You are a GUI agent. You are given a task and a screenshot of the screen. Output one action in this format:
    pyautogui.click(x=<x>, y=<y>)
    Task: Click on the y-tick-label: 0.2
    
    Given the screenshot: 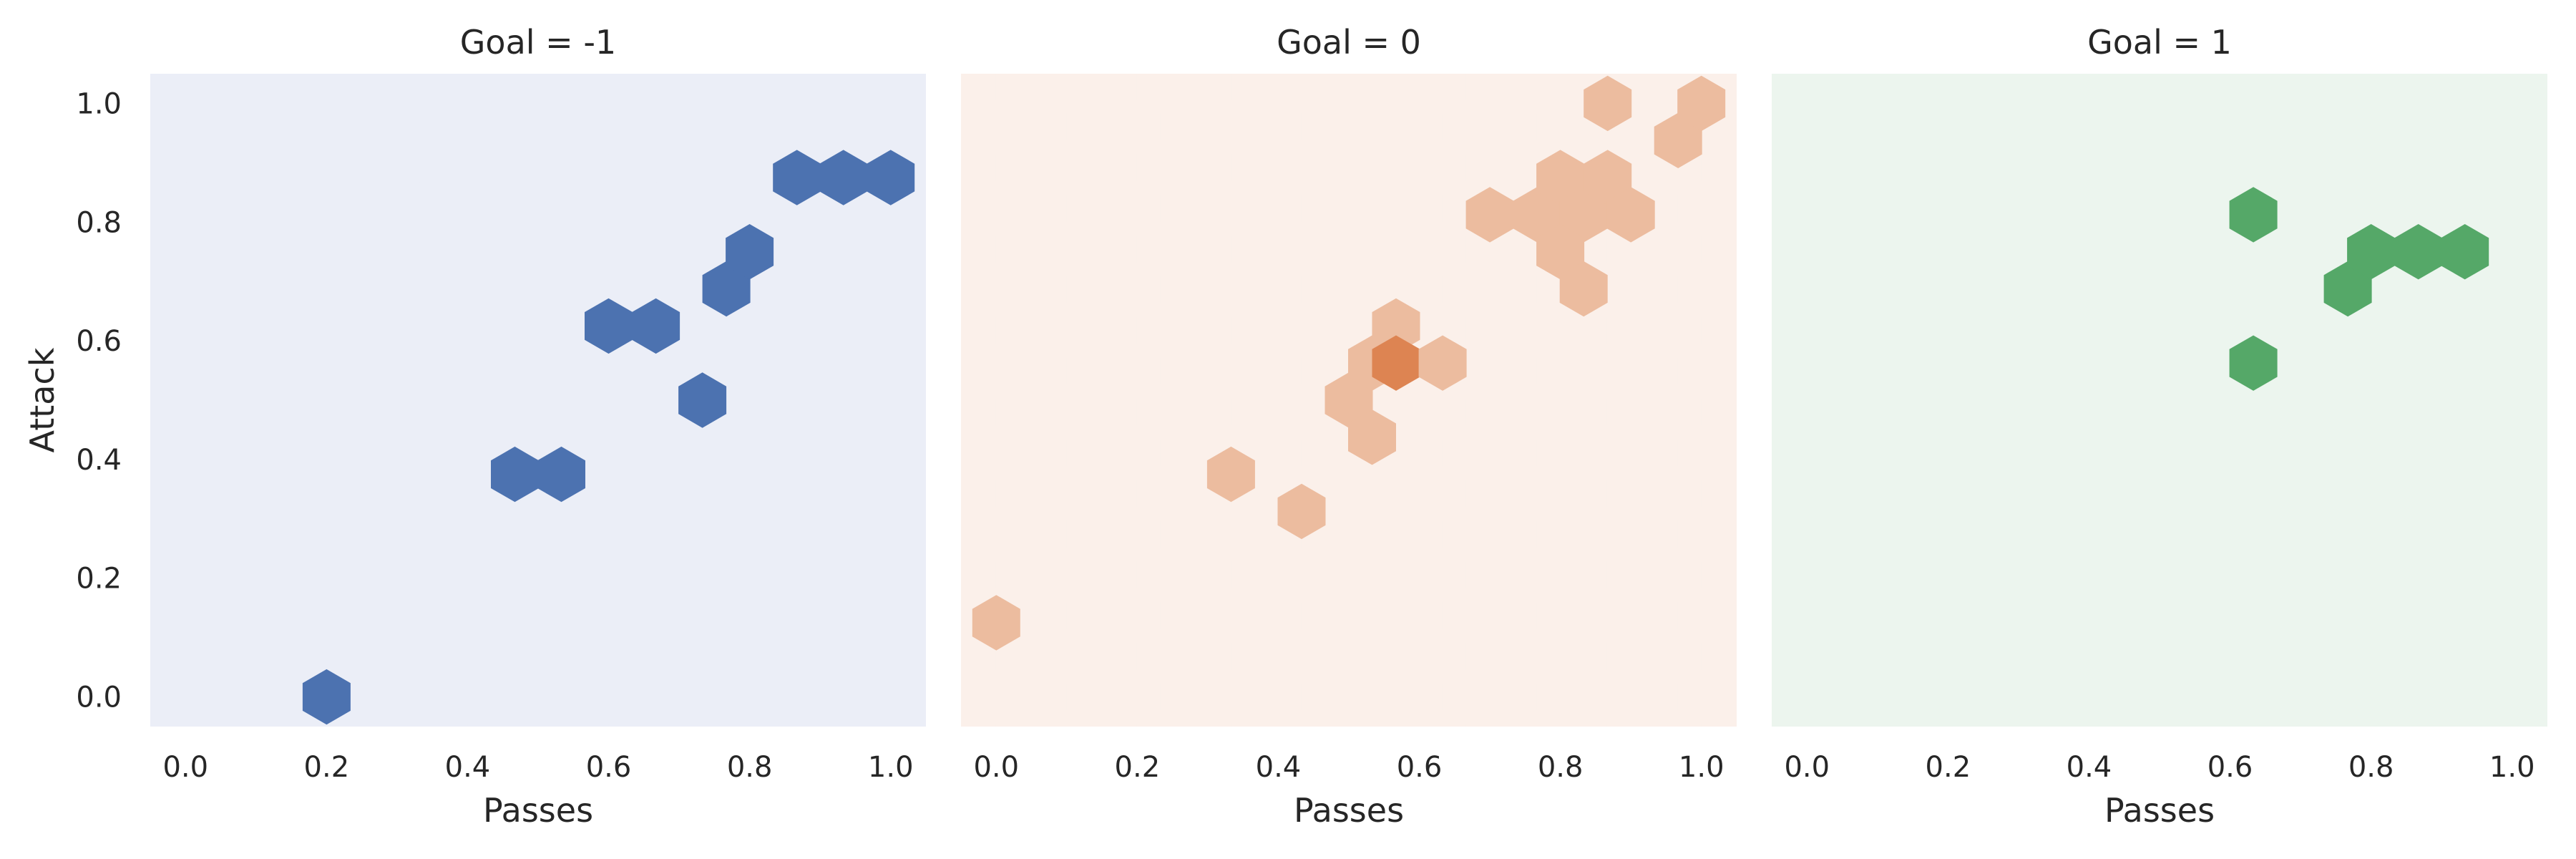 What is the action you would take?
    pyautogui.click(x=99, y=579)
    